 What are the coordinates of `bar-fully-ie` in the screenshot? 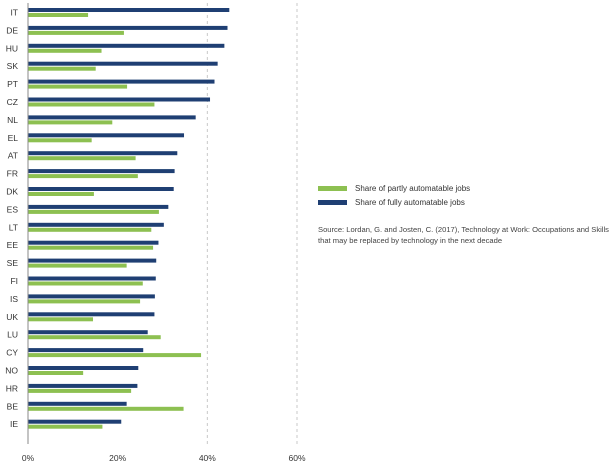 It's located at (75, 421).